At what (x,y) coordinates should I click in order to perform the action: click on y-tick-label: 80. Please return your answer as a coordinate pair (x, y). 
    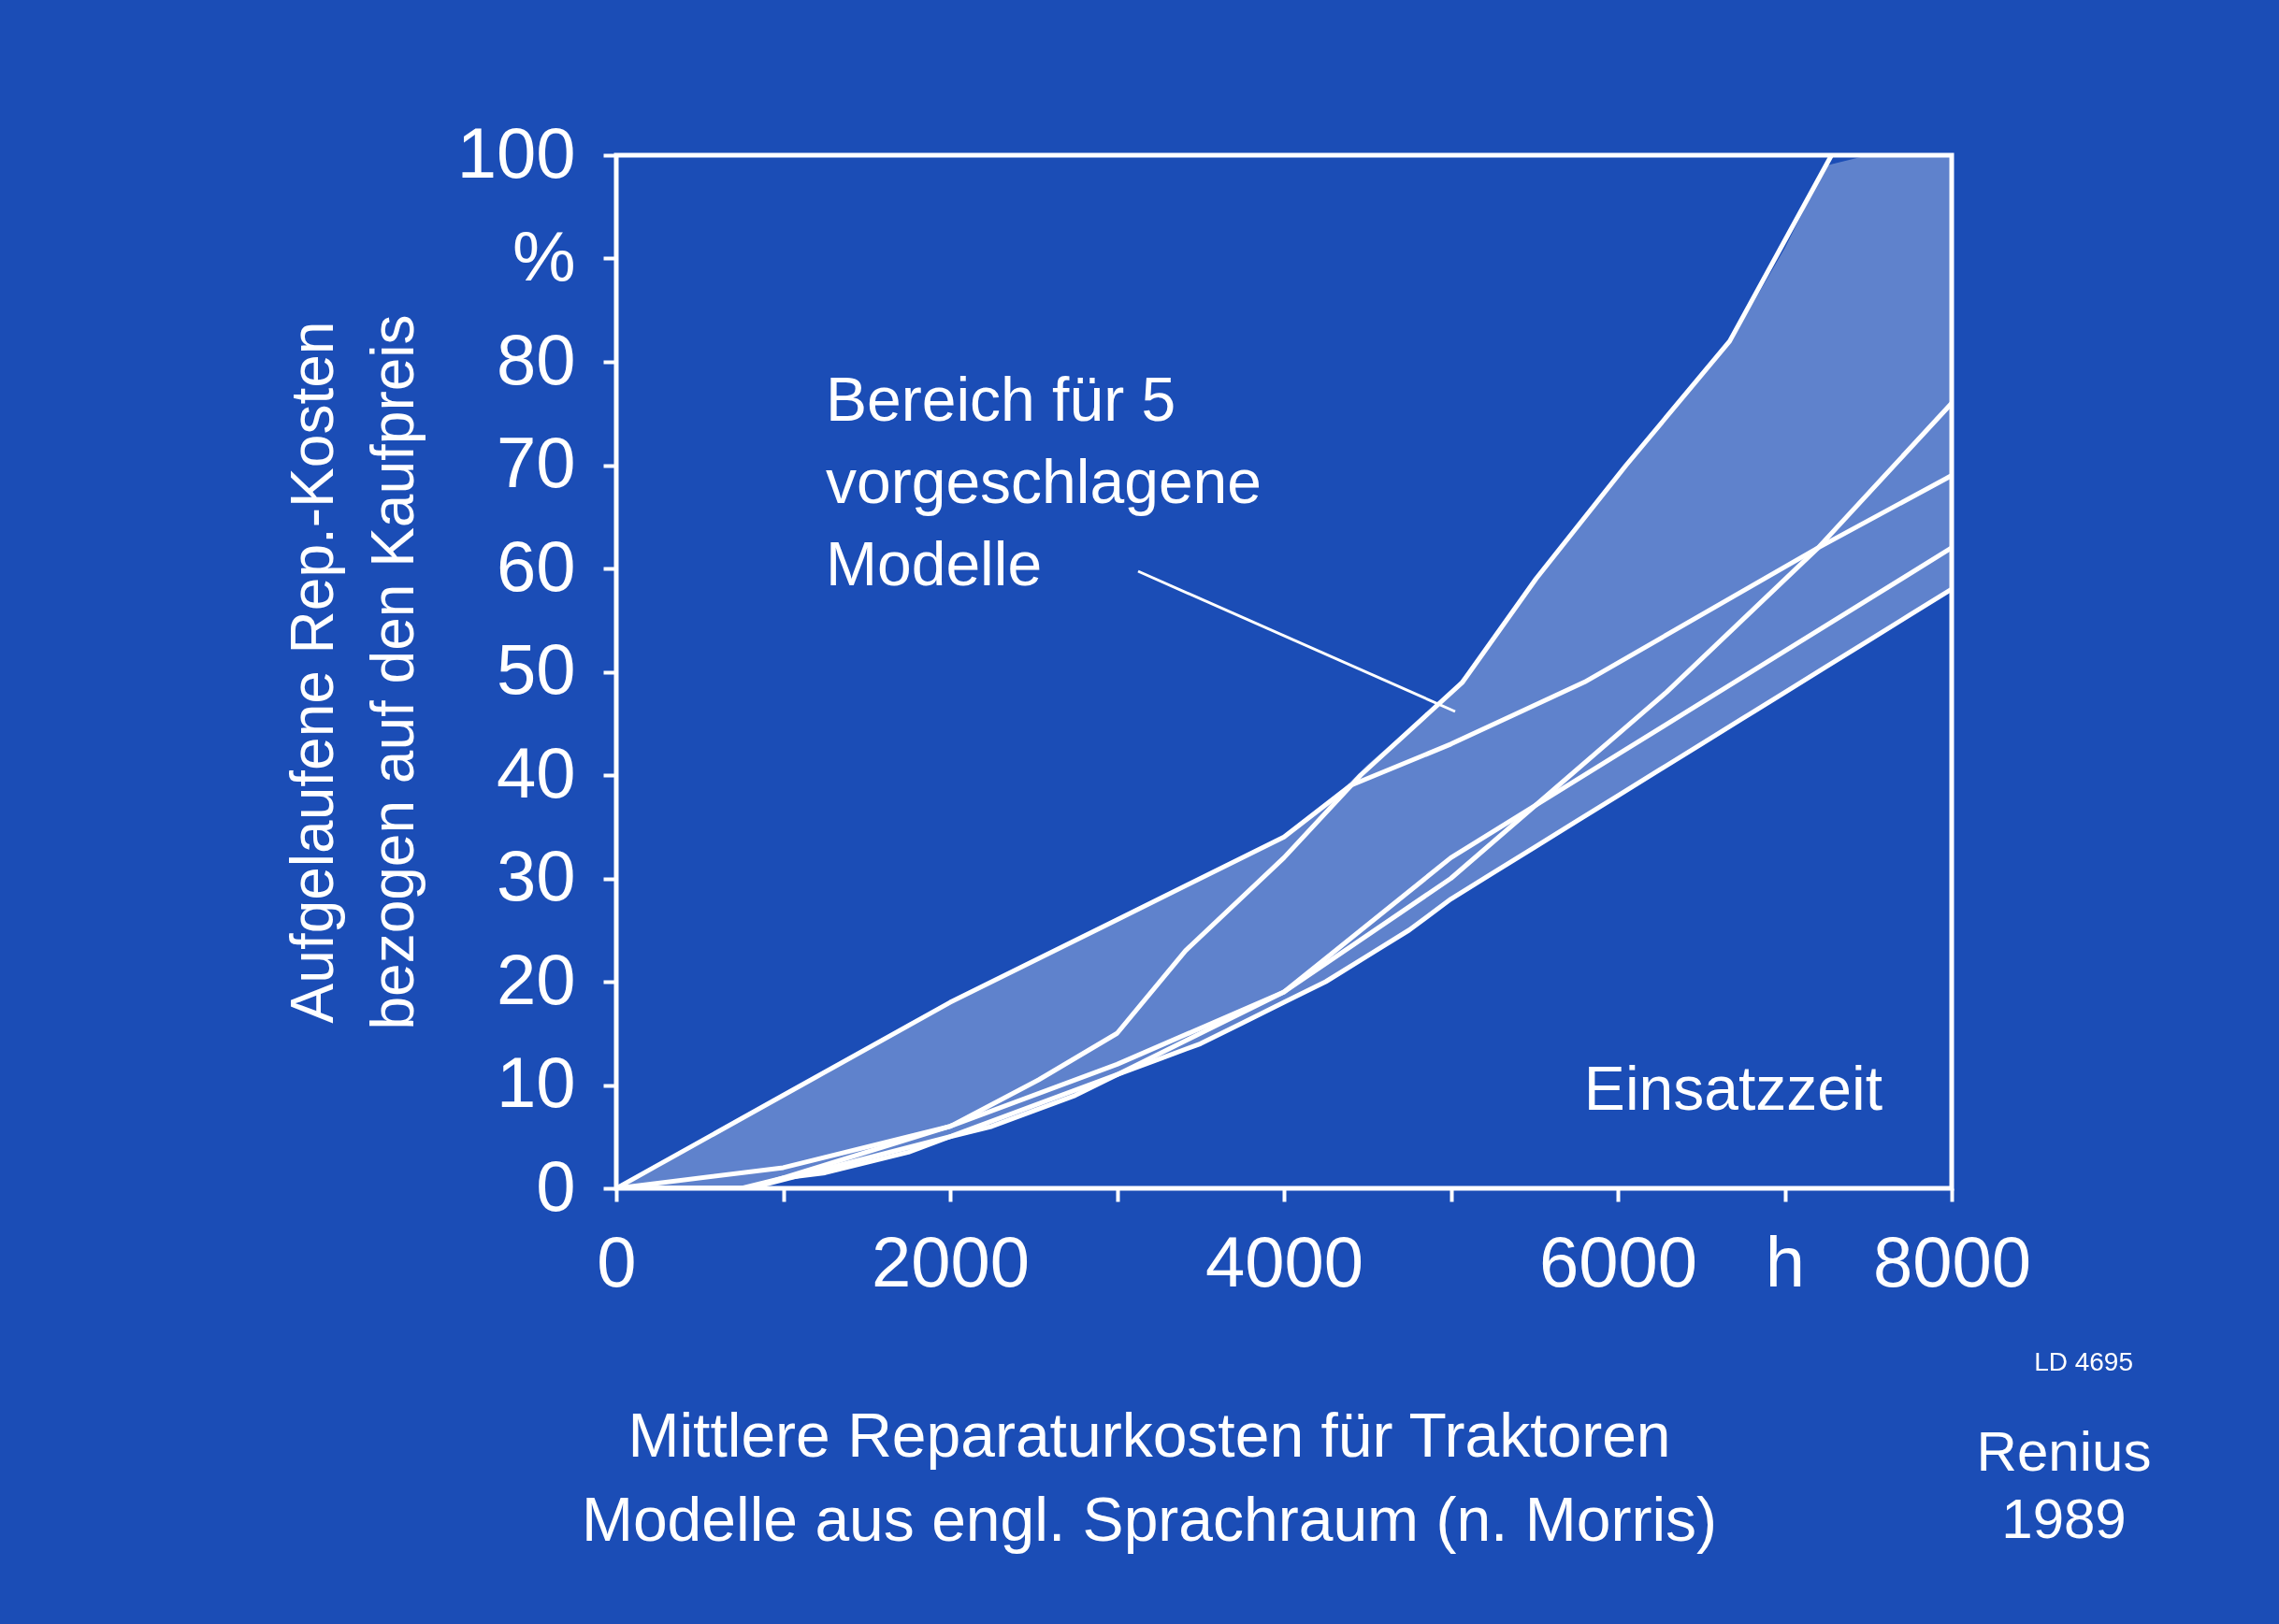
    Looking at the image, I should click on (536, 359).